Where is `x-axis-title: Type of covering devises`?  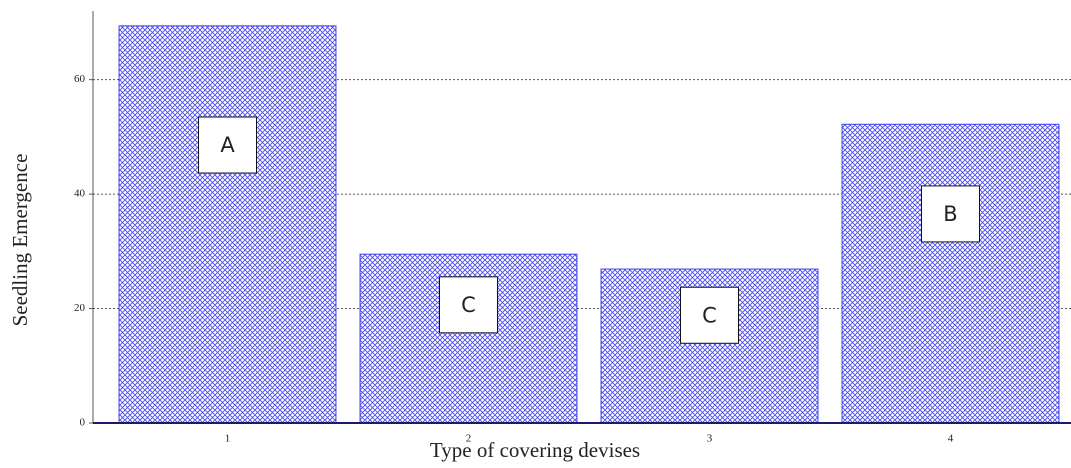 x-axis-title: Type of covering devises is located at coordinates (535, 450).